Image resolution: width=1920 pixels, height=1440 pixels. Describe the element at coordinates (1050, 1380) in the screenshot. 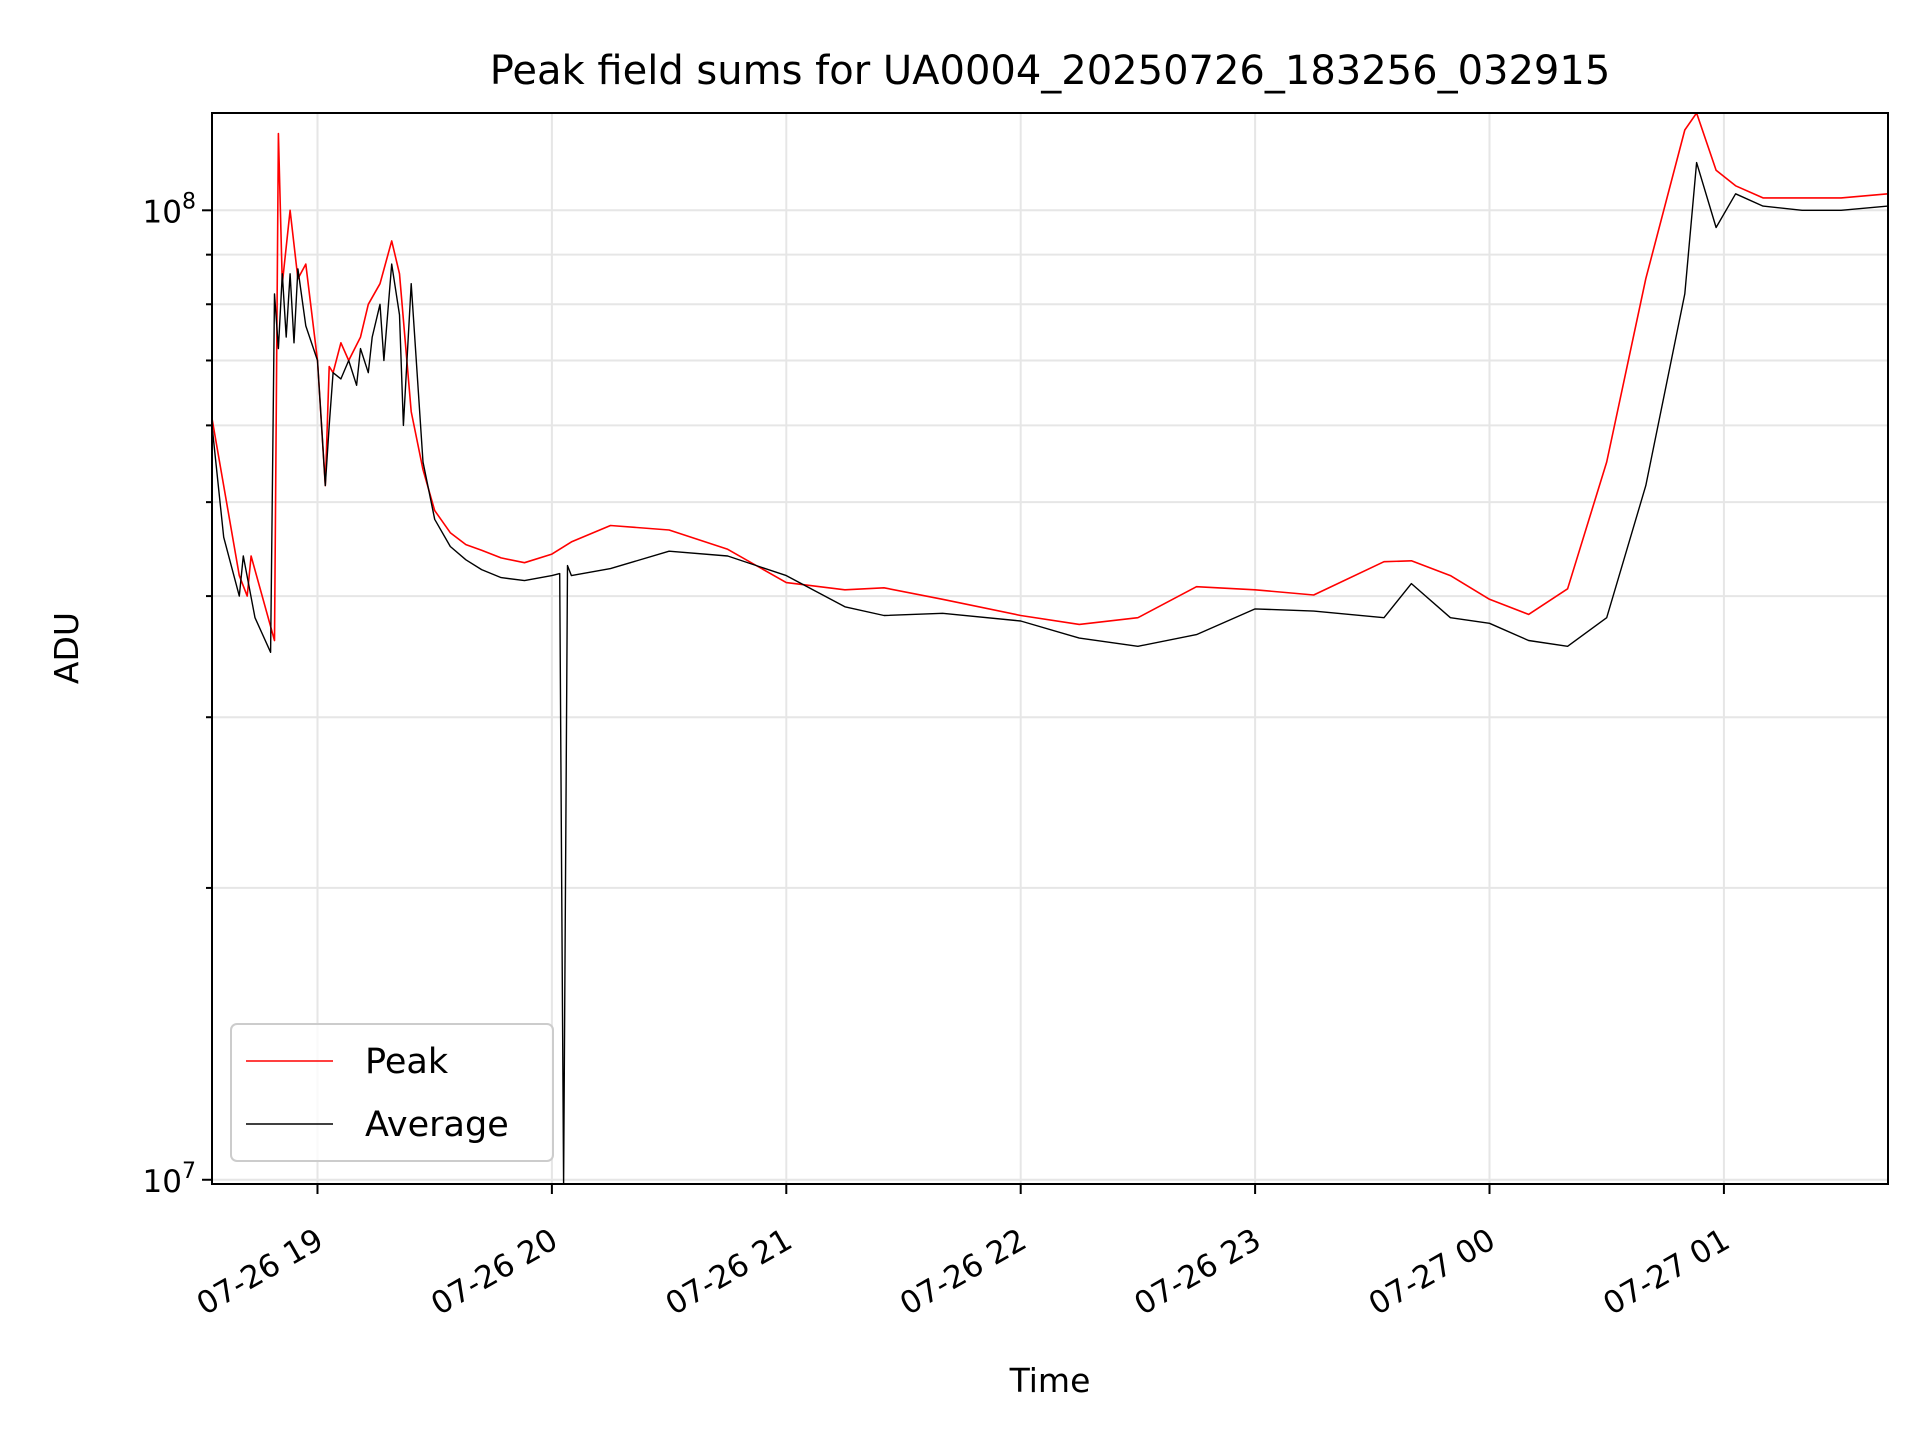

I see `x-axis-label: Time` at that location.